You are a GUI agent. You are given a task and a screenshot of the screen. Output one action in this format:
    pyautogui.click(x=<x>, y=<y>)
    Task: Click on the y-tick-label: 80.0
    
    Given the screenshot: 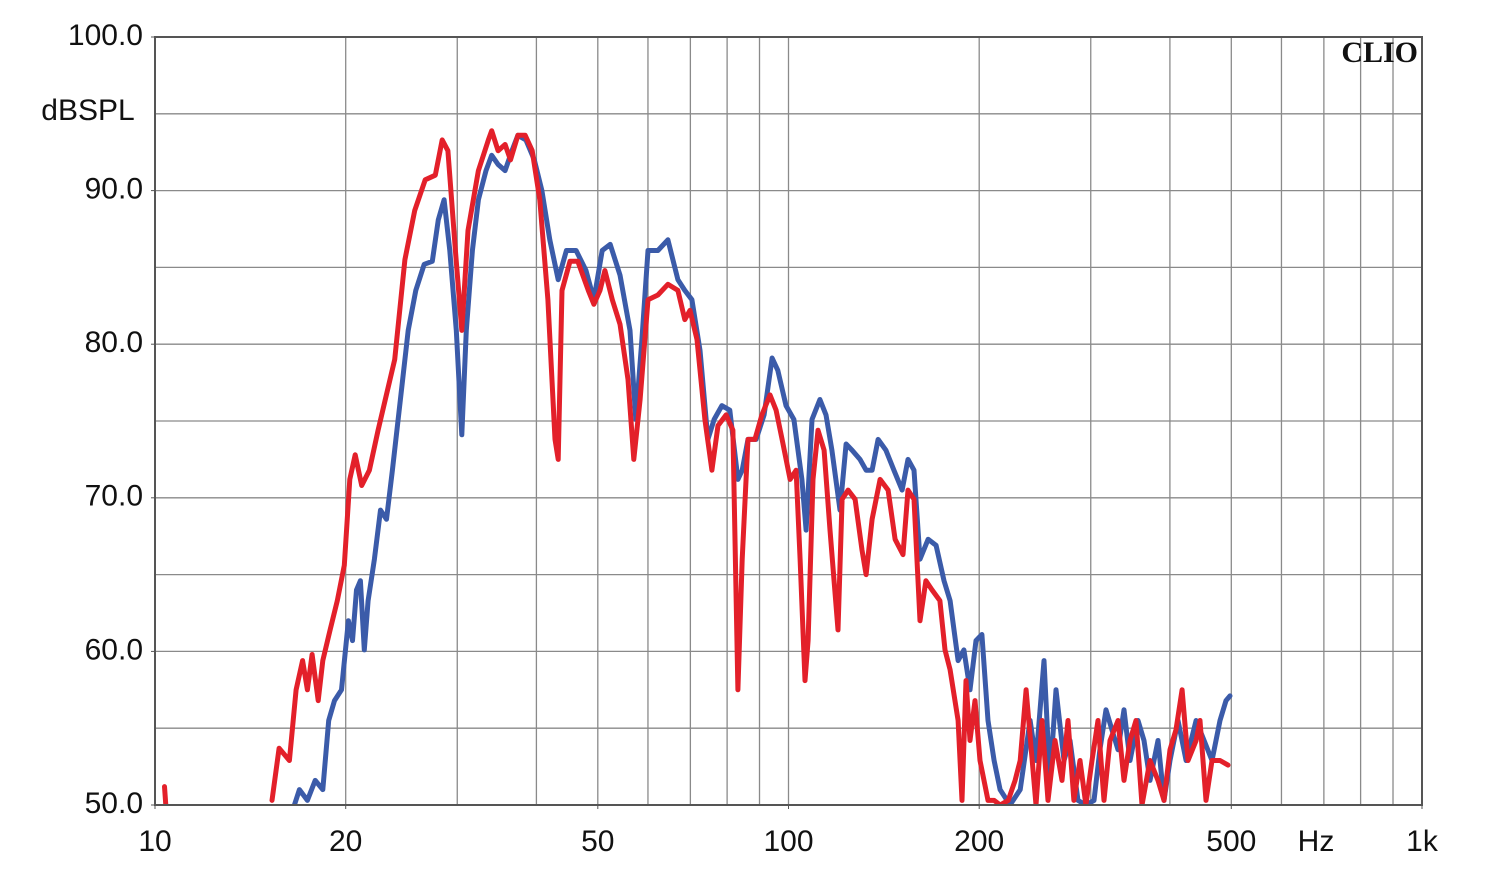 What is the action you would take?
    pyautogui.click(x=114, y=342)
    